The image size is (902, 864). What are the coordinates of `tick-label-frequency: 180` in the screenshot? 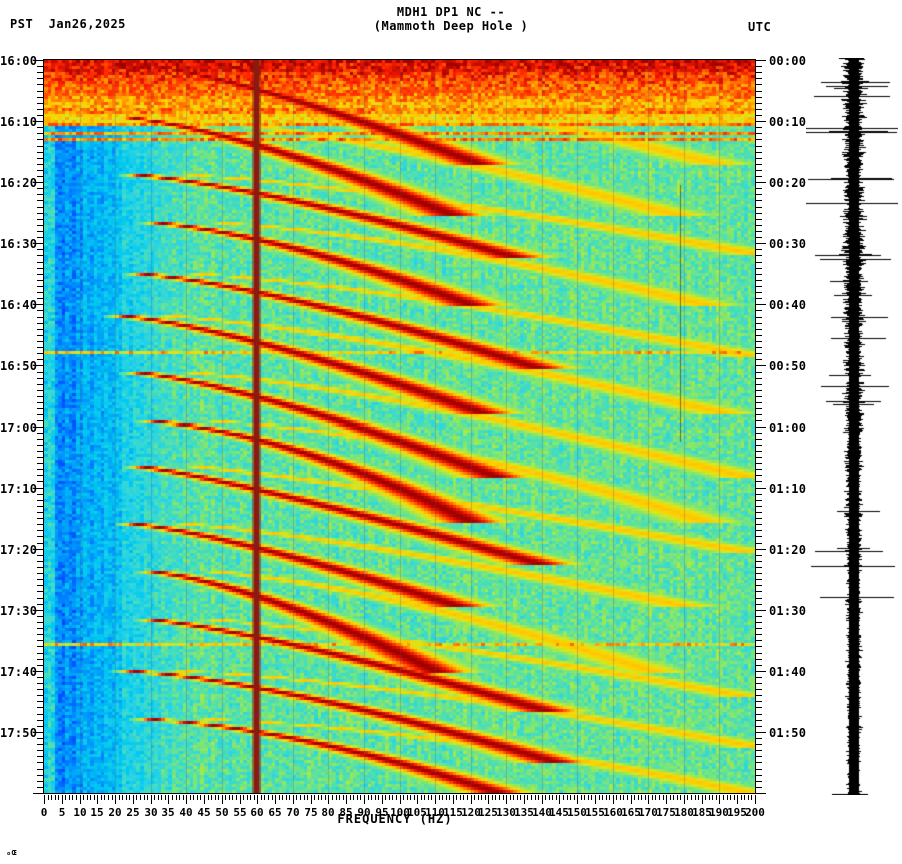 It's located at (684, 812).